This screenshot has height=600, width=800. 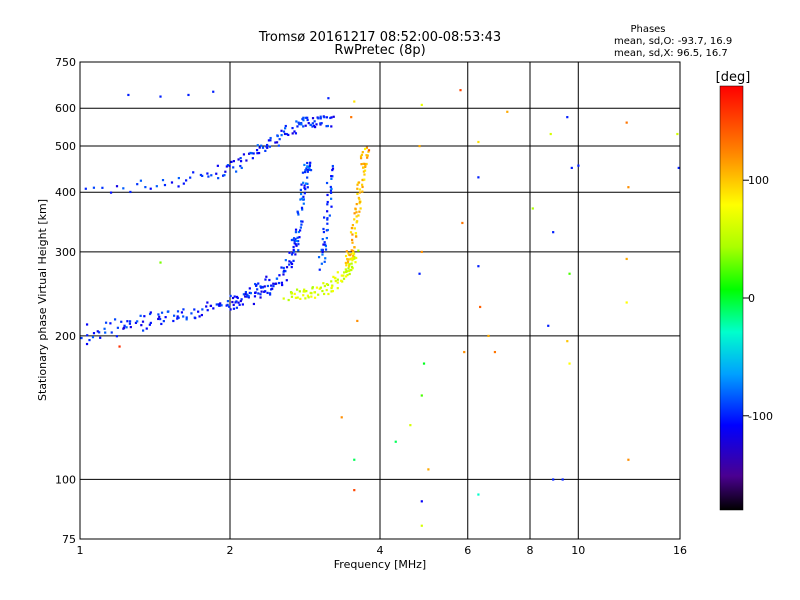 I want to click on y-tick-label: 750, so click(x=65, y=62).